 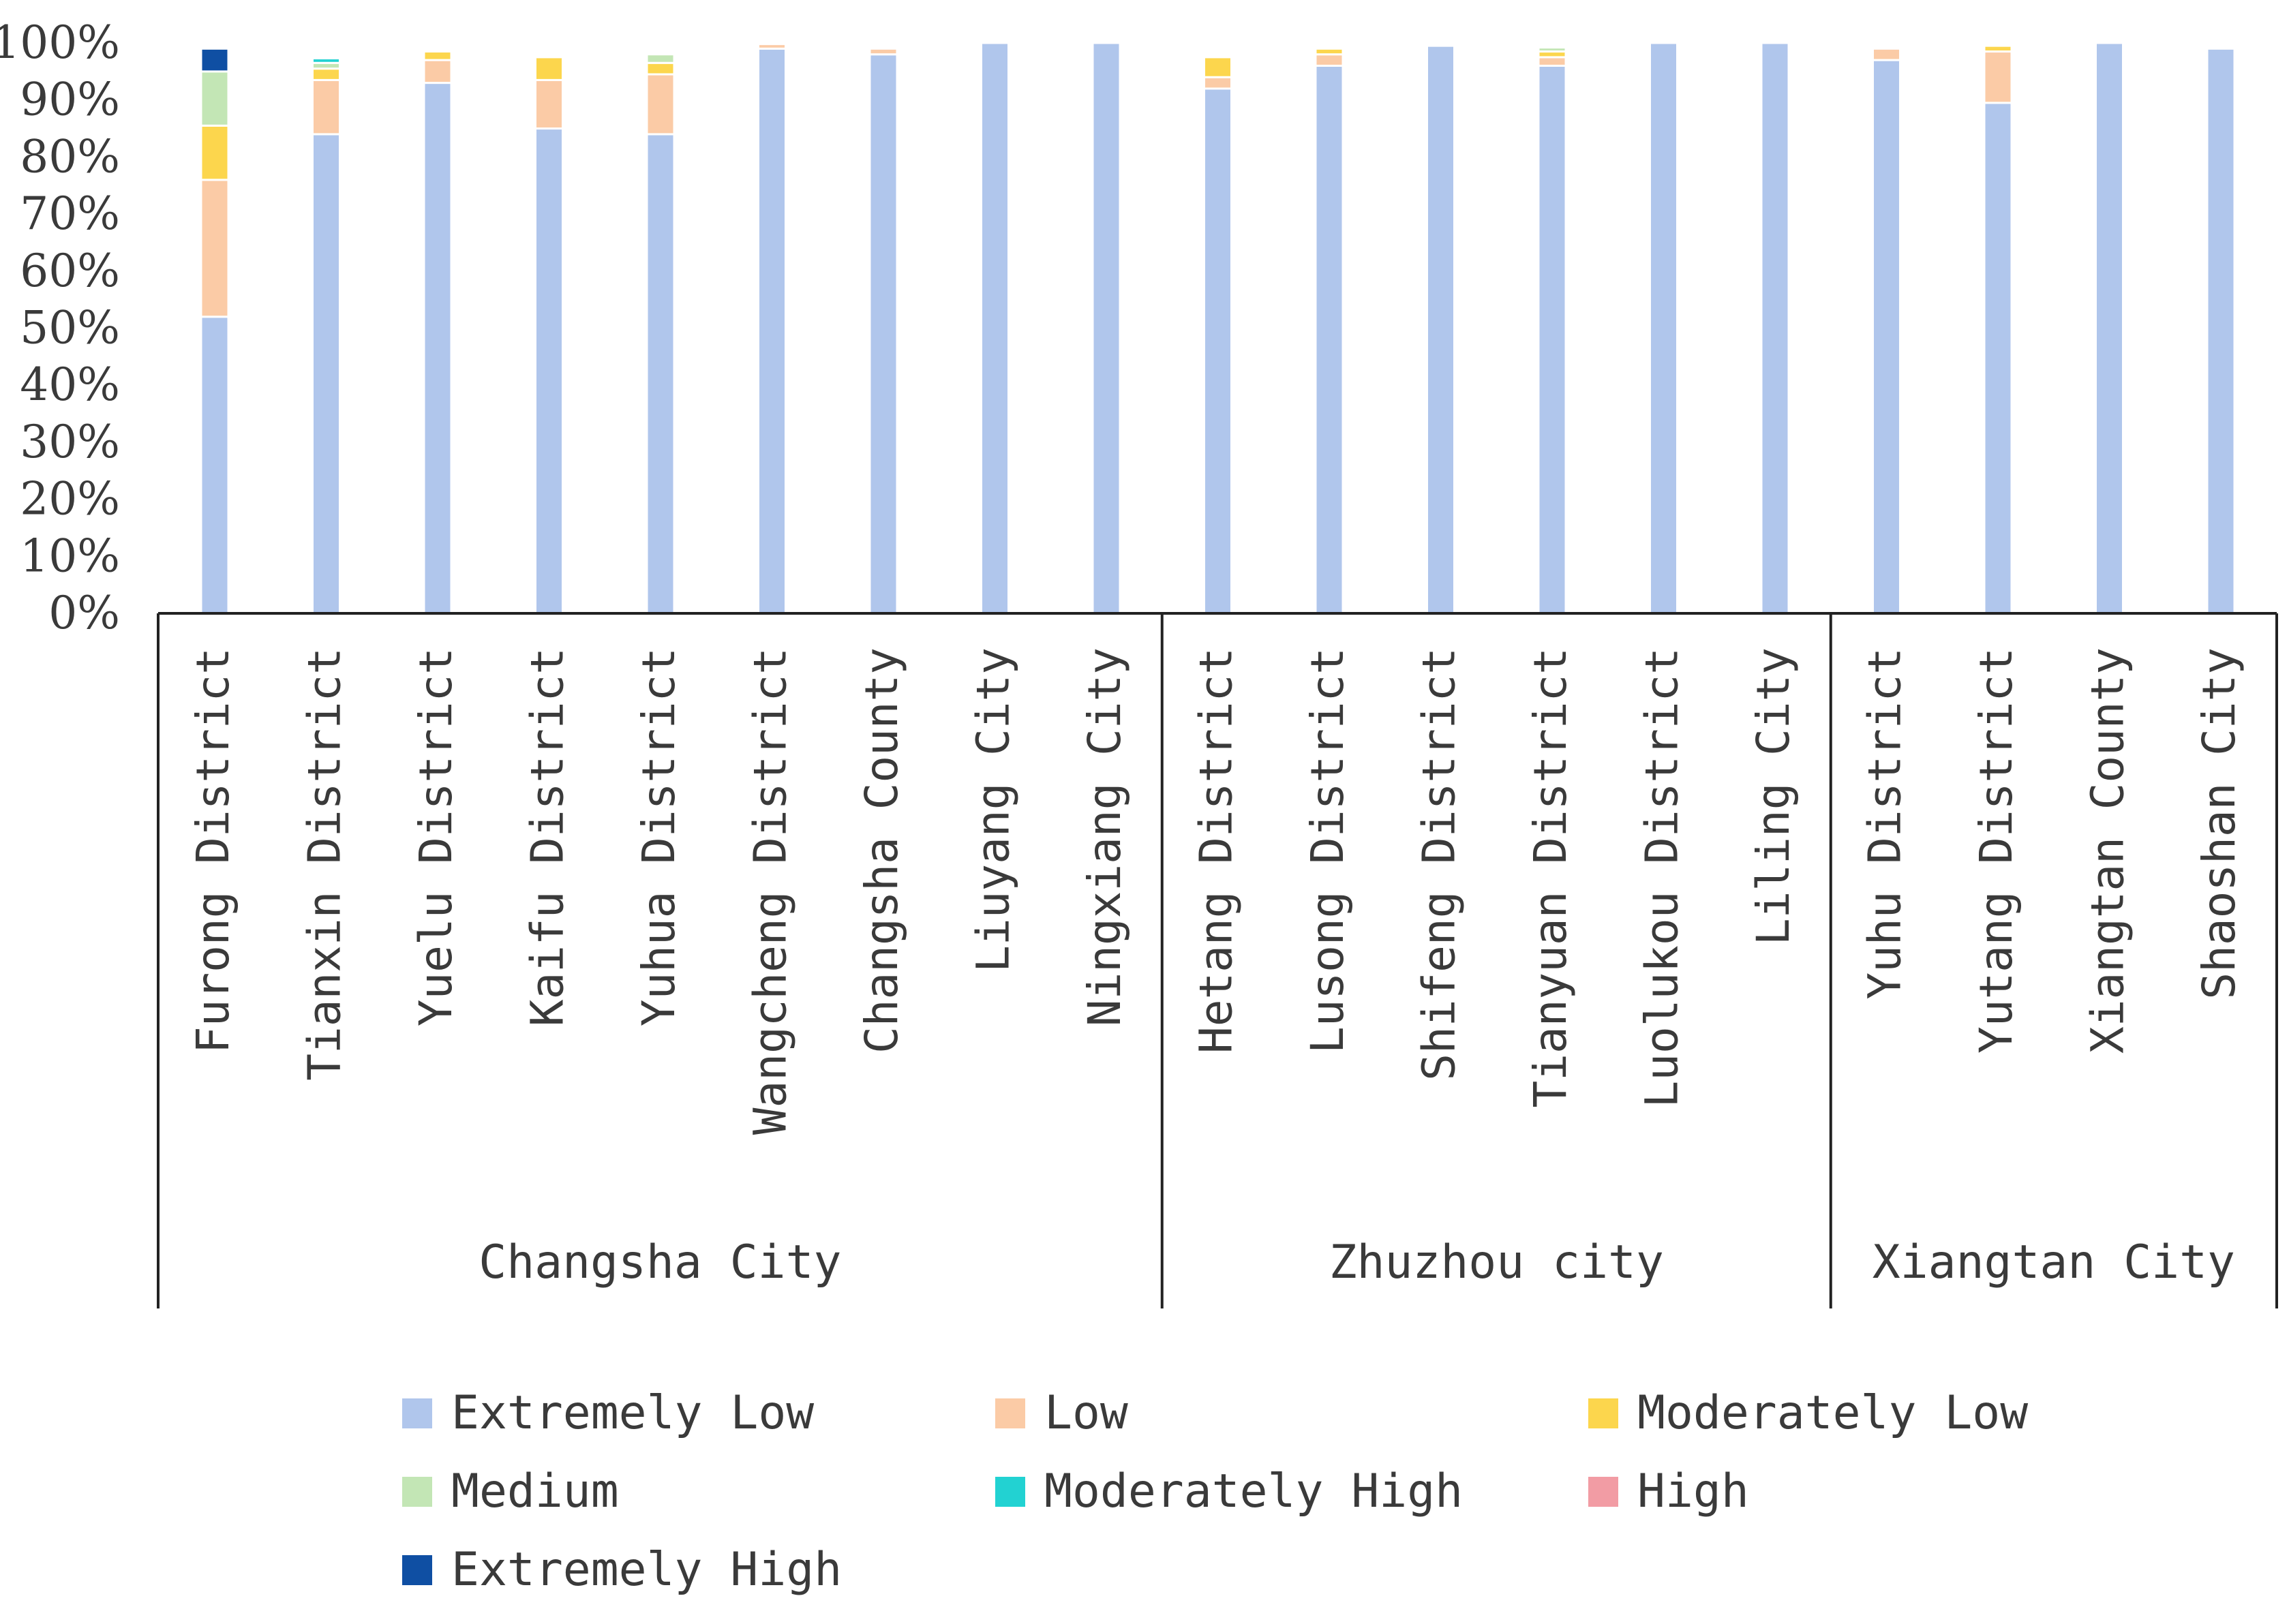 I want to click on bar-liling-city, so click(x=1775, y=328).